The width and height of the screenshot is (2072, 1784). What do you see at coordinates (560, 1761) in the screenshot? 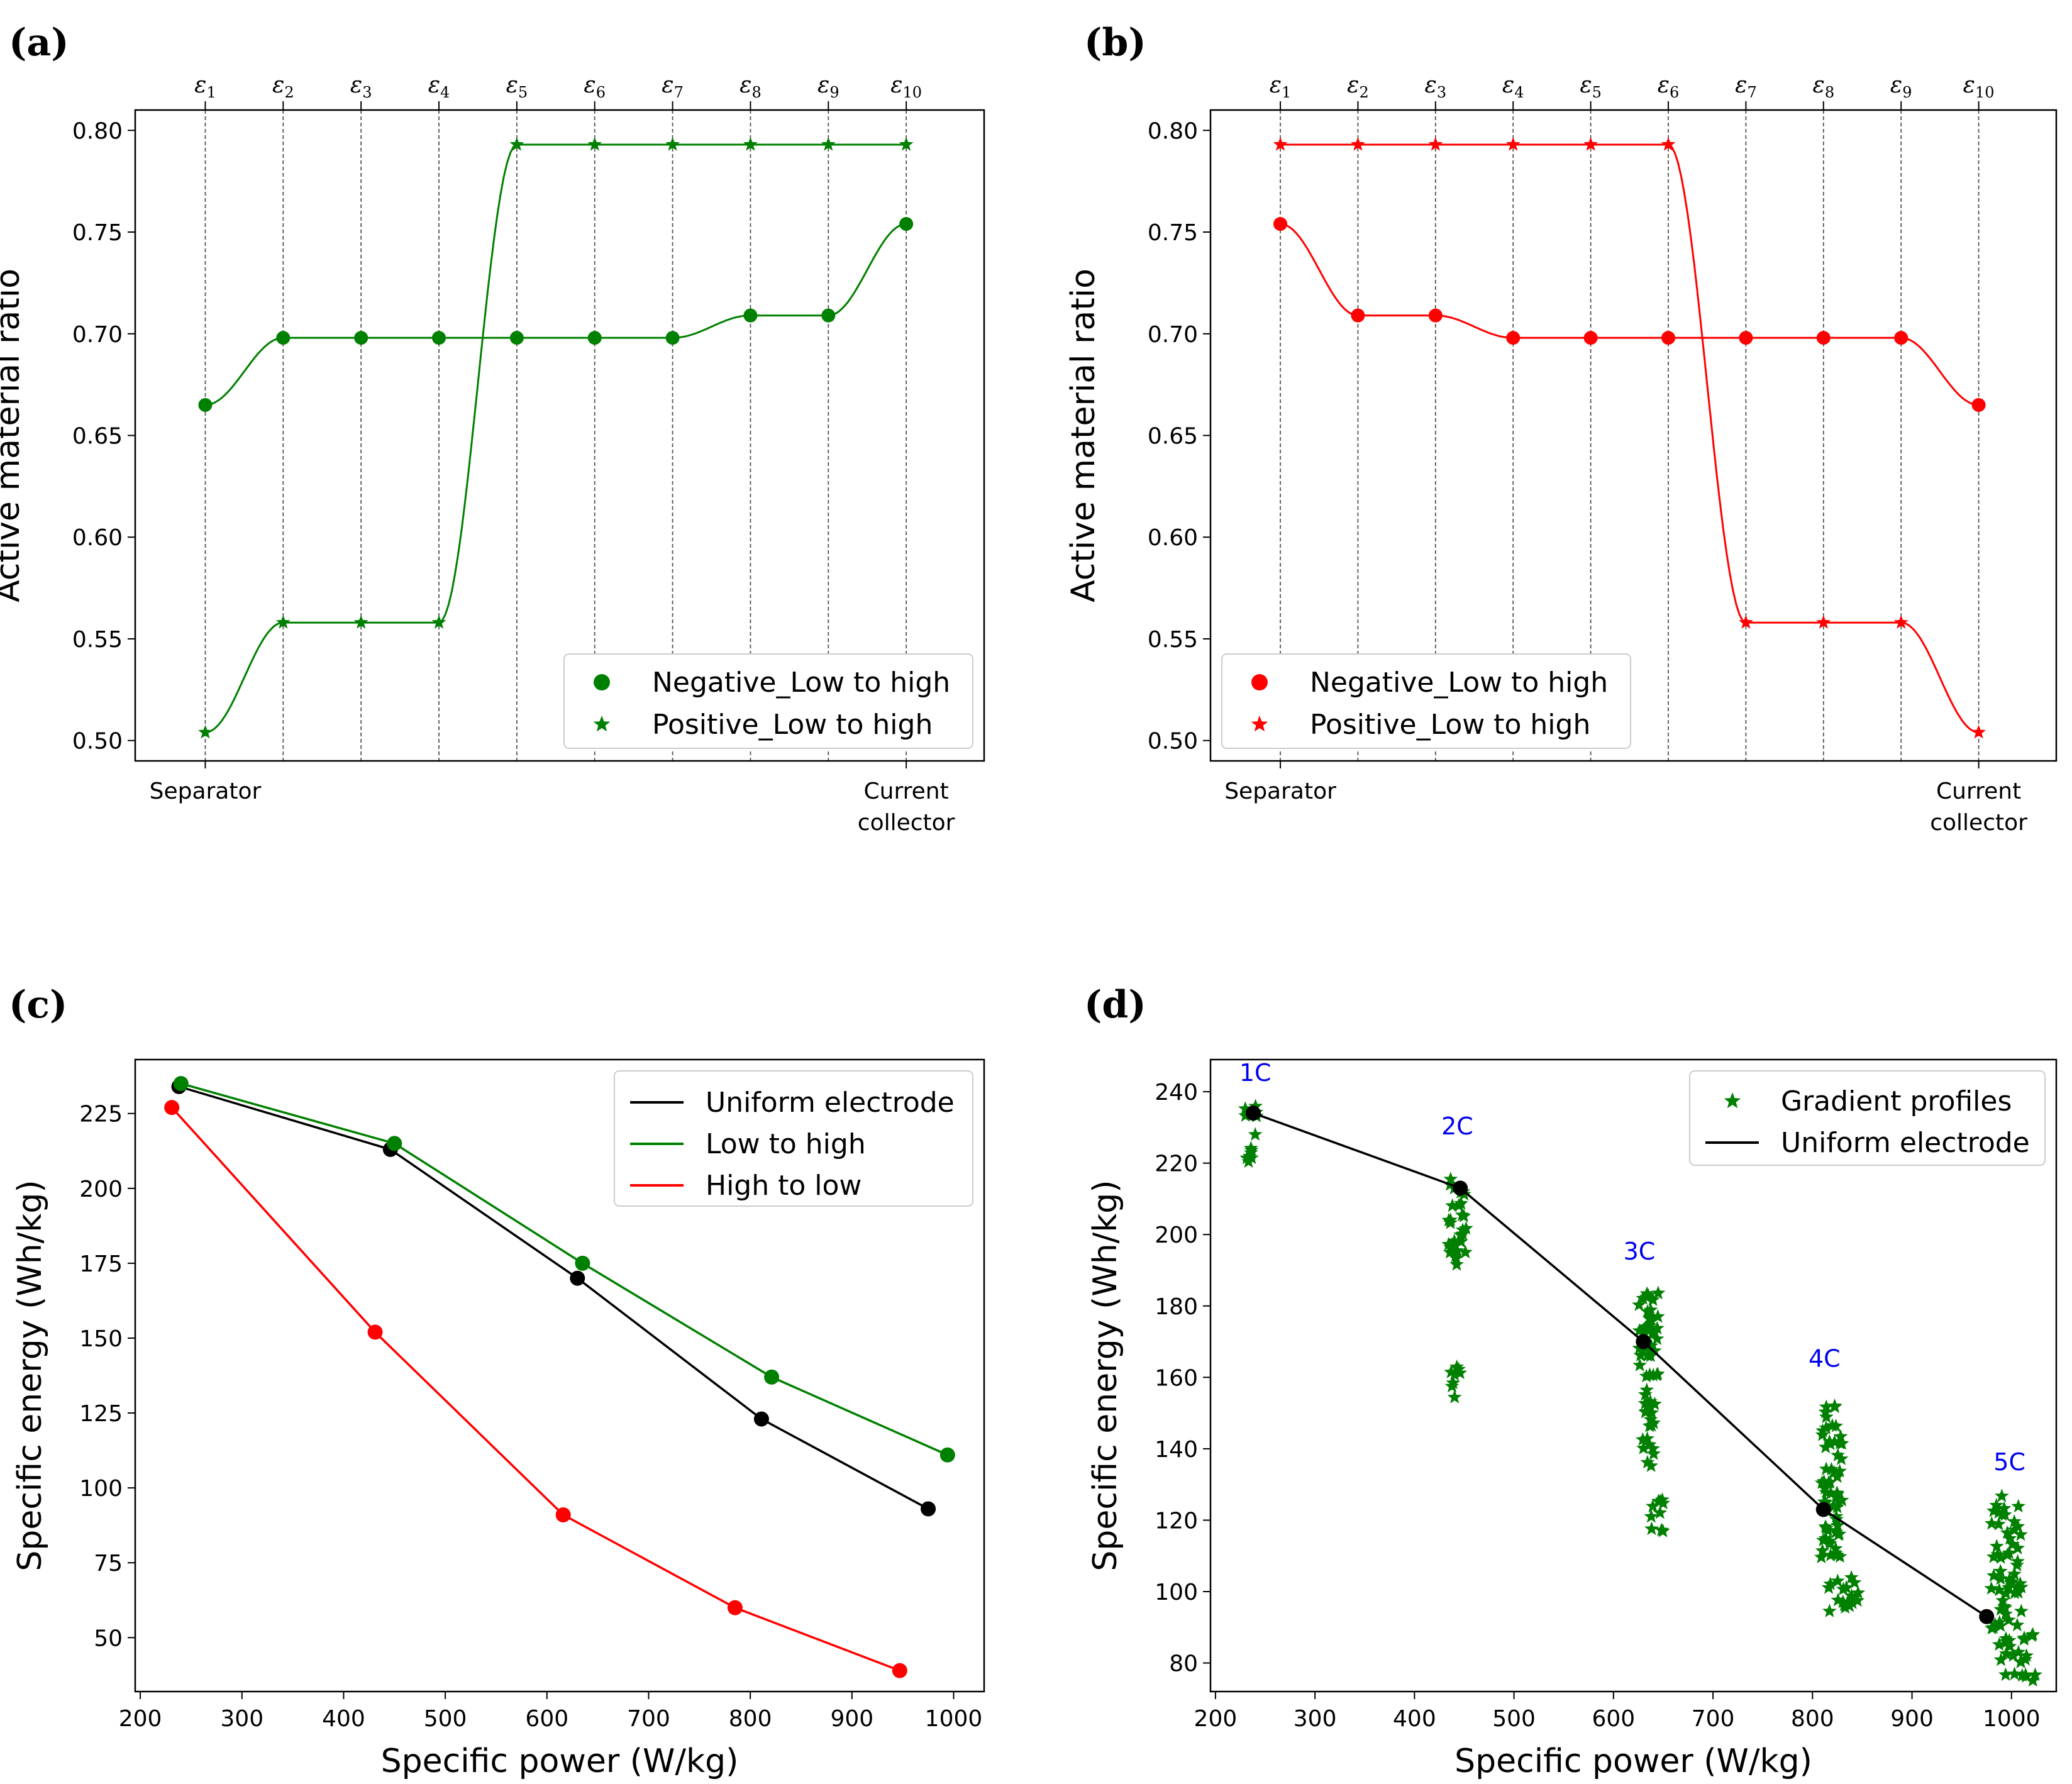
I see `x-axis-title: Specific power (W/kg)` at bounding box center [560, 1761].